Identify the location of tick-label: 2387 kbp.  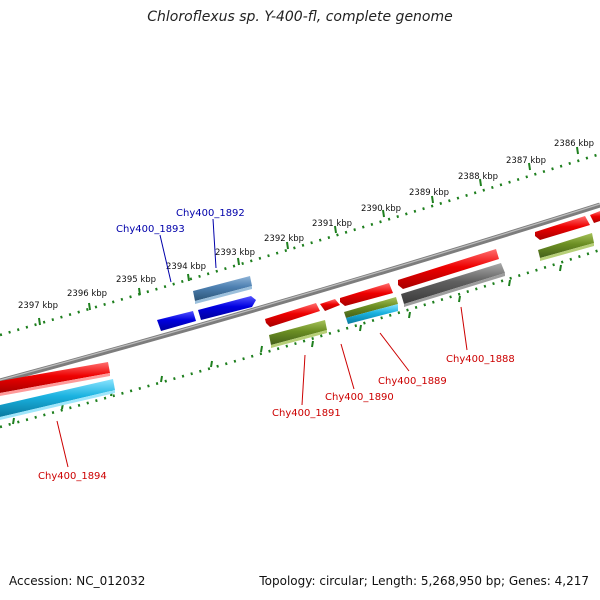
(526, 161).